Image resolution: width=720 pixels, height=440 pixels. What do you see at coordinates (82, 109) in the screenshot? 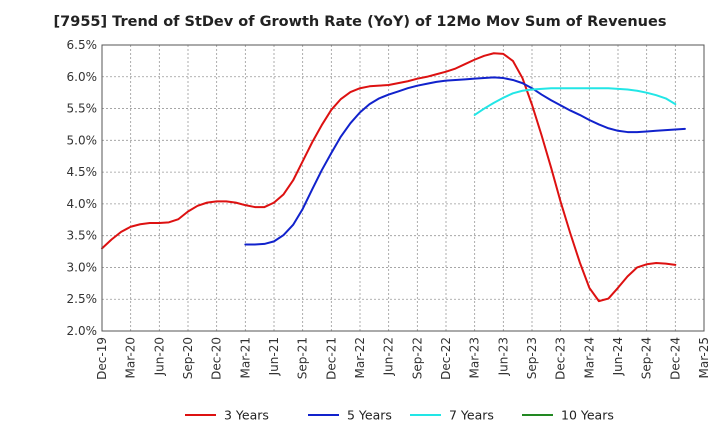
I see `y-tick-label: 5.5%` at bounding box center [82, 109].